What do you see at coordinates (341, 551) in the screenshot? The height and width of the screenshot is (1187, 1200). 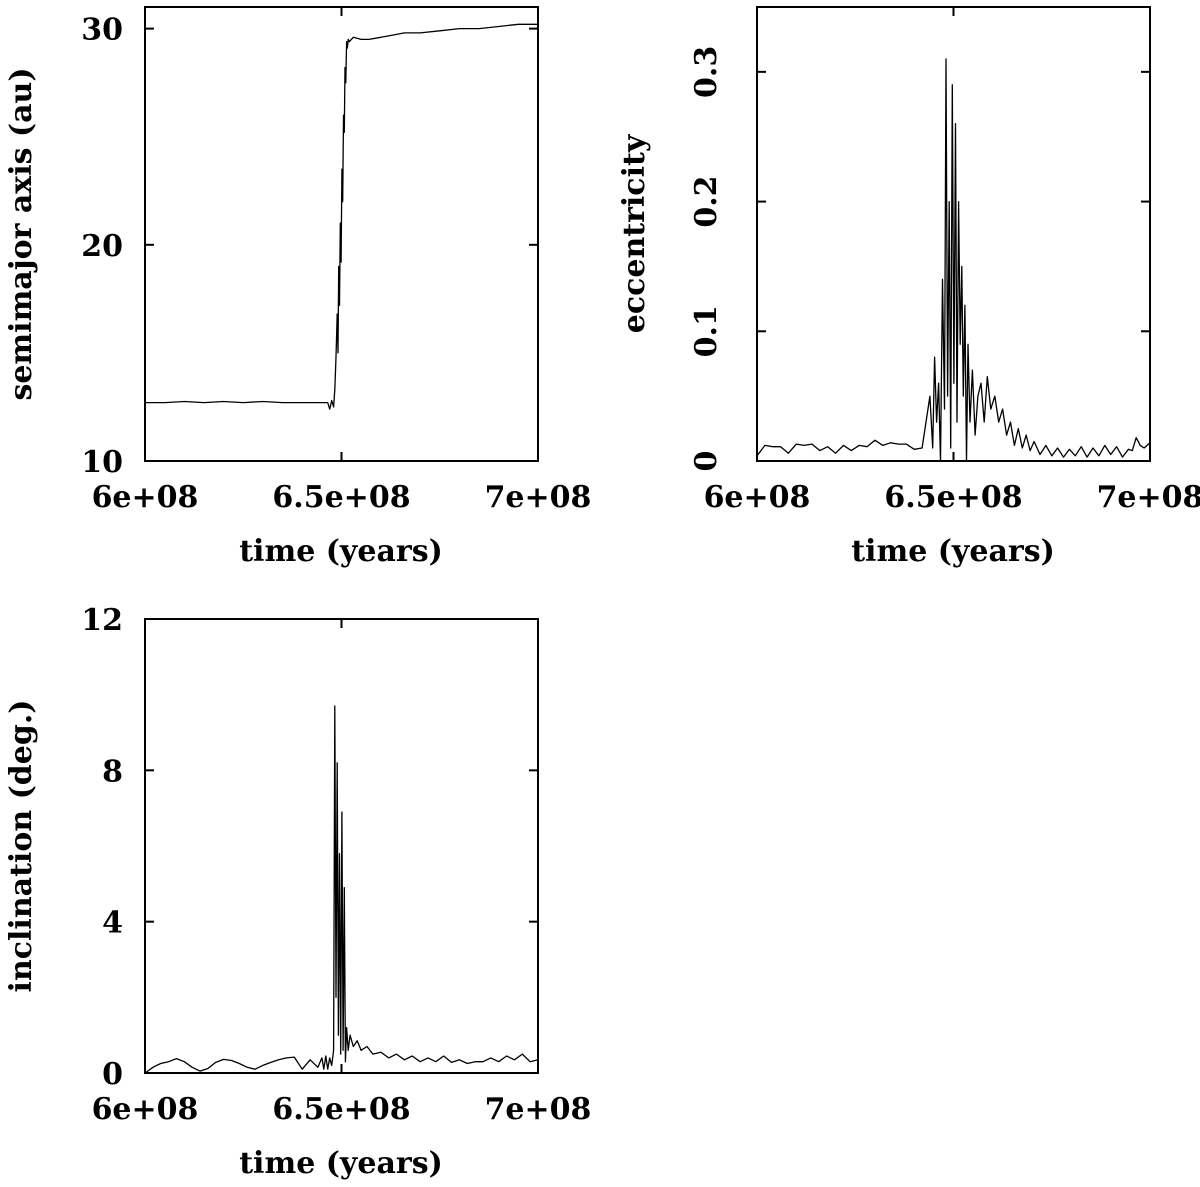 I see `semimajor-axis-x-label: time (years)` at bounding box center [341, 551].